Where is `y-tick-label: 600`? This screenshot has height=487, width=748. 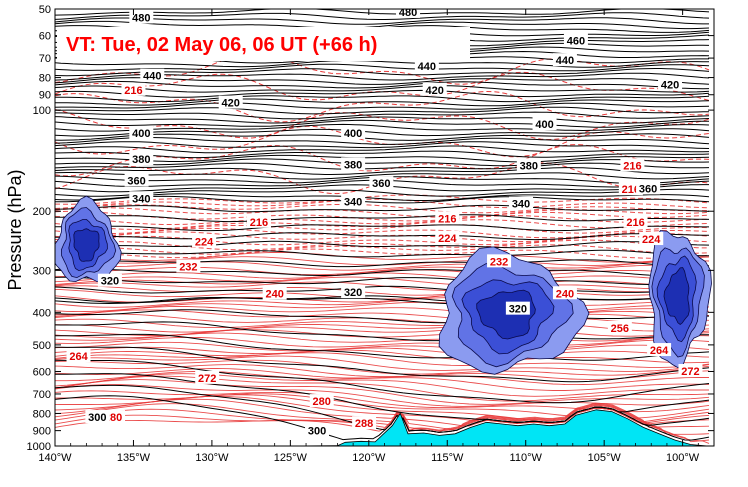 y-tick-label: 600 is located at coordinates (42, 372).